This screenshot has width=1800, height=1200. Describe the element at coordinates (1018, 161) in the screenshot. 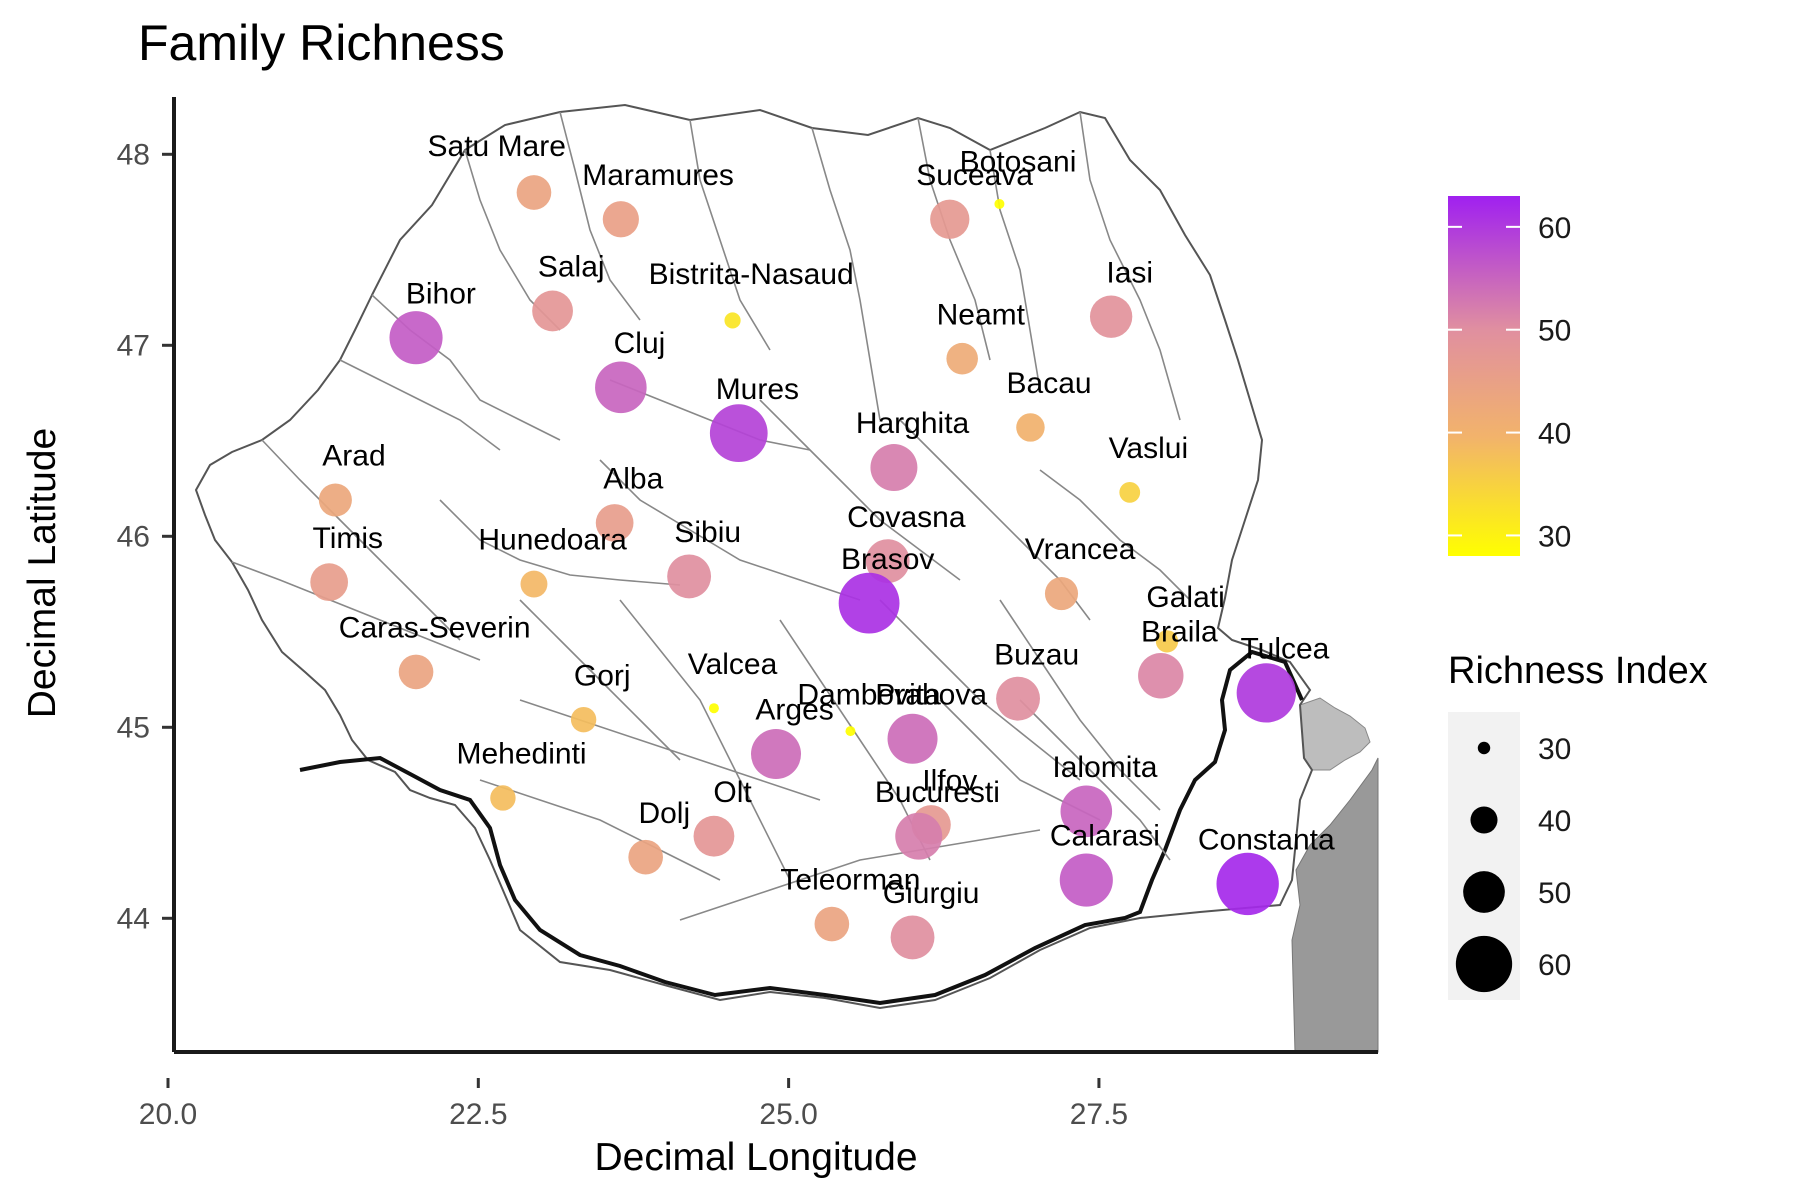

I see `county-label: Botosani` at that location.